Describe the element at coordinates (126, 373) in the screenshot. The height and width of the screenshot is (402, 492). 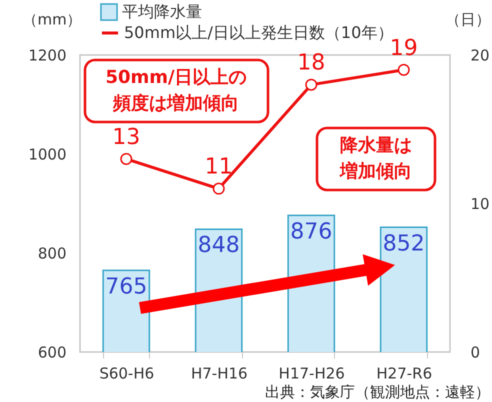
I see `x-tick-label: S60-H6` at that location.